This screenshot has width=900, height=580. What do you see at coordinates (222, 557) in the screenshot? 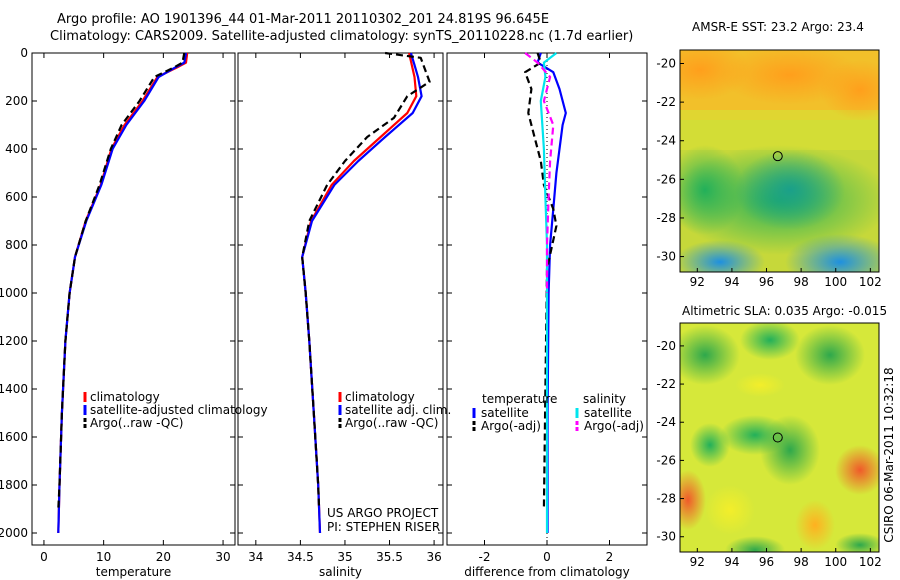
I see `temperature-x-tick-label: 30` at bounding box center [222, 557].